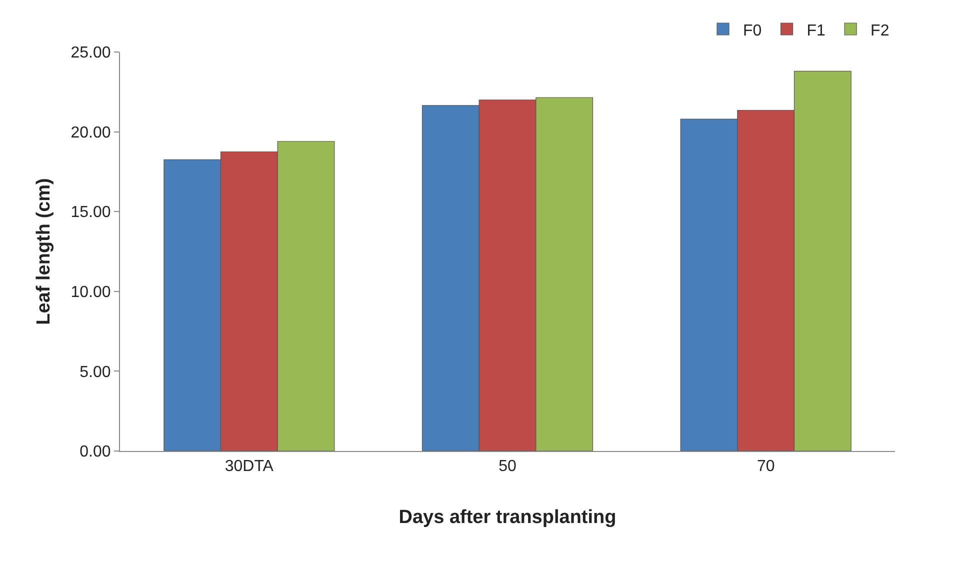 This screenshot has width=955, height=581. I want to click on y-tick-label: 0.00, so click(95, 452).